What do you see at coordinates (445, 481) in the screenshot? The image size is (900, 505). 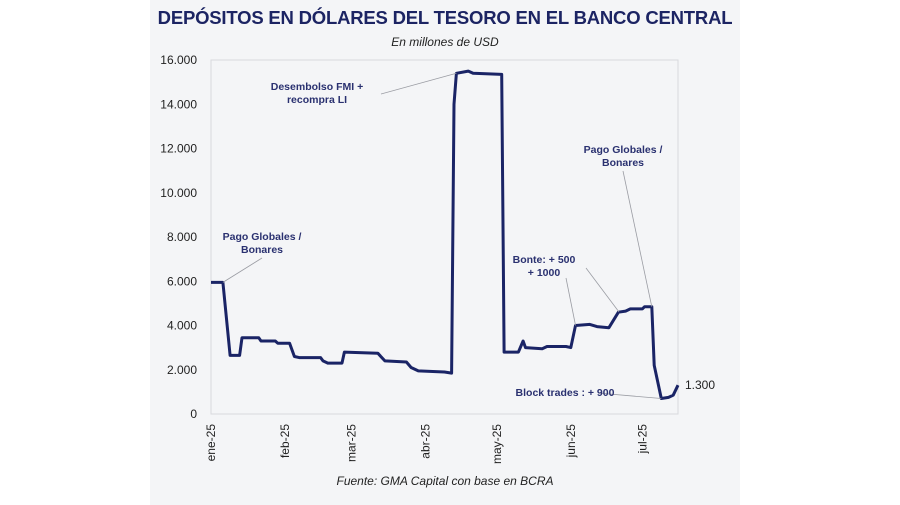 I see `chart-source: Fuente: GMA Capital con base en BCRA` at bounding box center [445, 481].